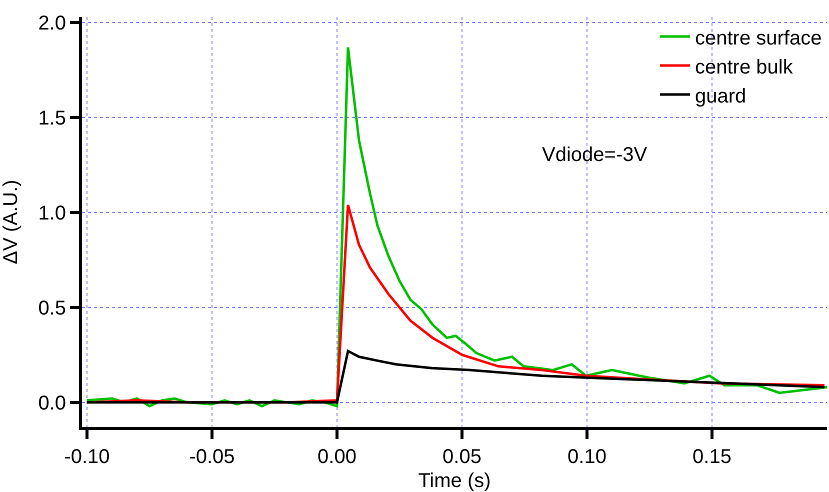  I want to click on line-series, so click(456, 377).